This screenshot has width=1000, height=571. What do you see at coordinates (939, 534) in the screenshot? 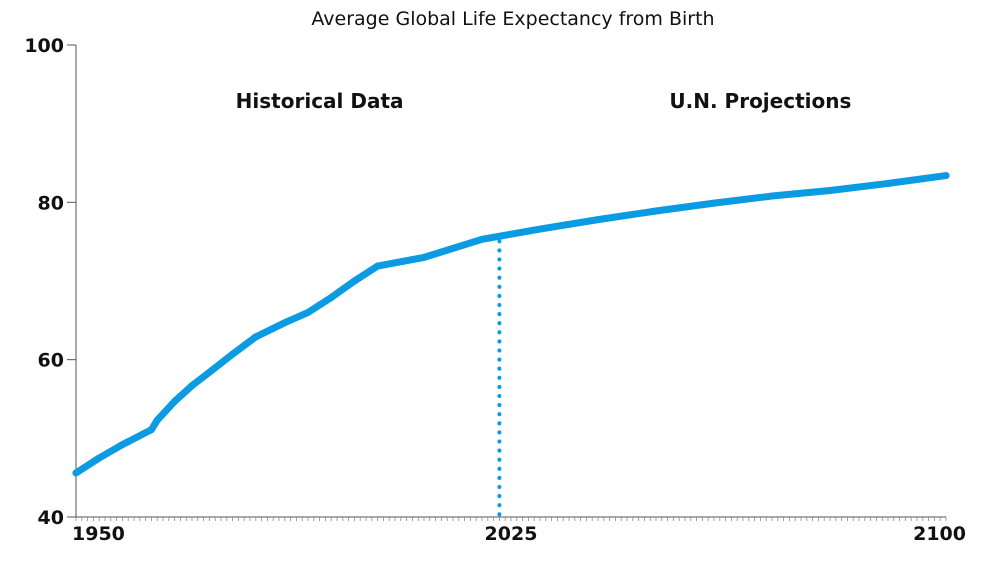
I see `x-tick-label: 2100` at bounding box center [939, 534].